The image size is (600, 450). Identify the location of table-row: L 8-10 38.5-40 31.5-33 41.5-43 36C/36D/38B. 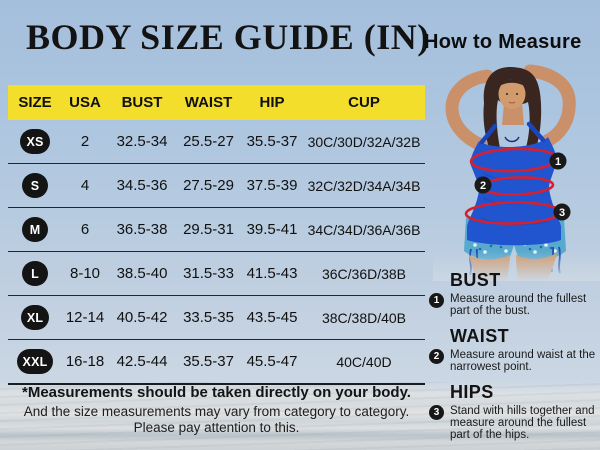
(216, 274).